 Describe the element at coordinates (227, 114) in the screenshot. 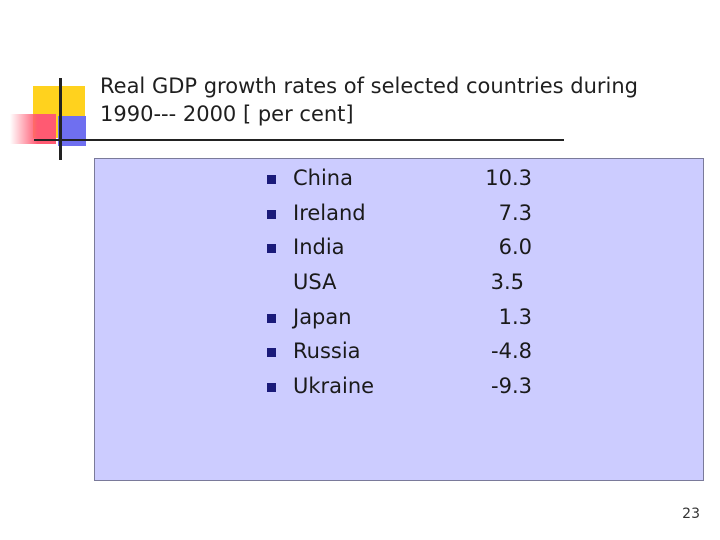

I see `slide-title-line-2: 1990--- 2000 [ per cent]` at that location.